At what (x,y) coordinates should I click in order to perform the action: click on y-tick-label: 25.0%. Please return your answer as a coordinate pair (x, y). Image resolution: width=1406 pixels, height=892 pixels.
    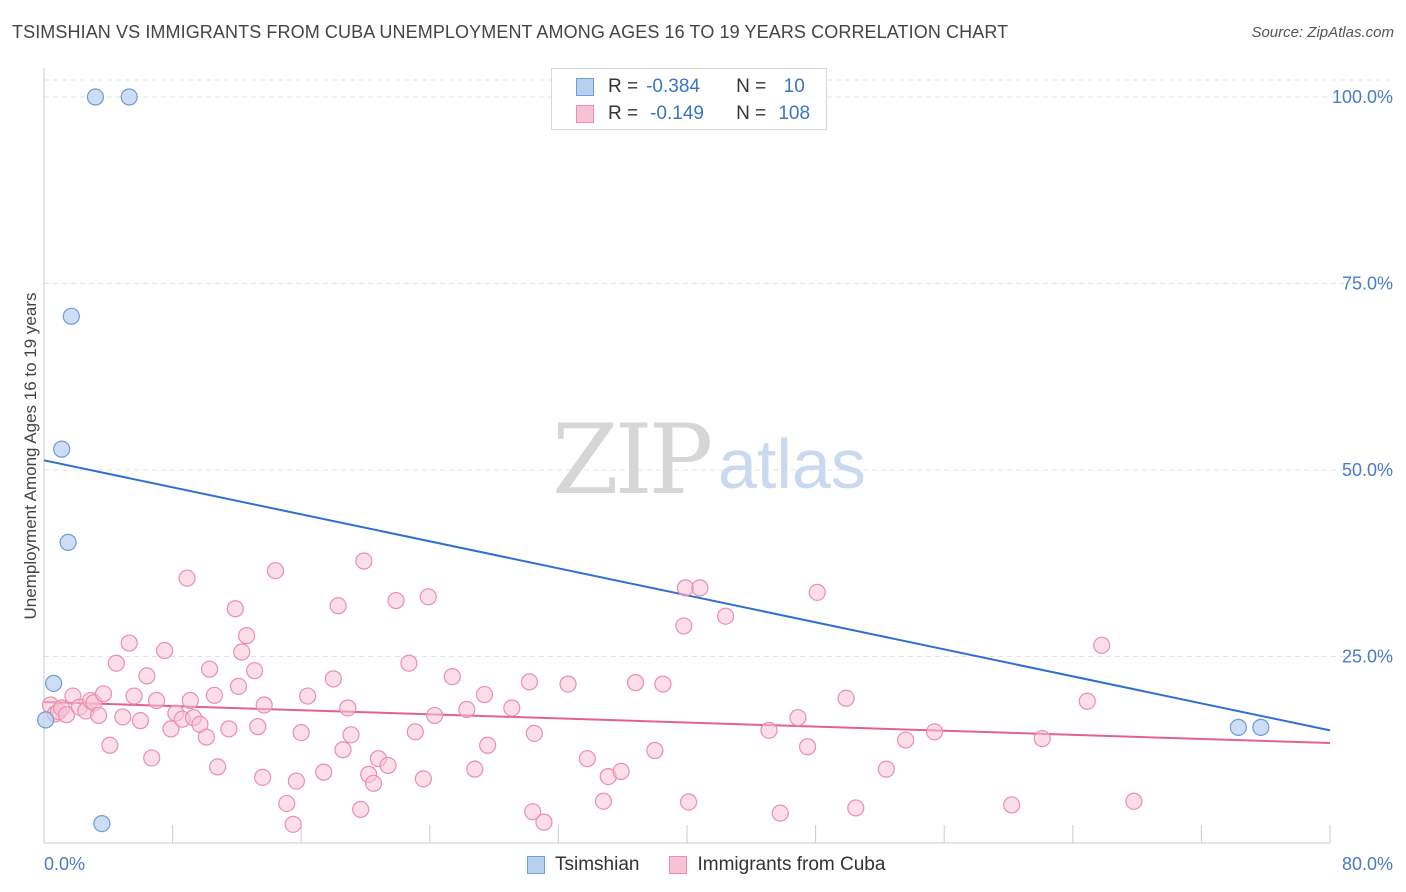
    Looking at the image, I should click on (1367, 657).